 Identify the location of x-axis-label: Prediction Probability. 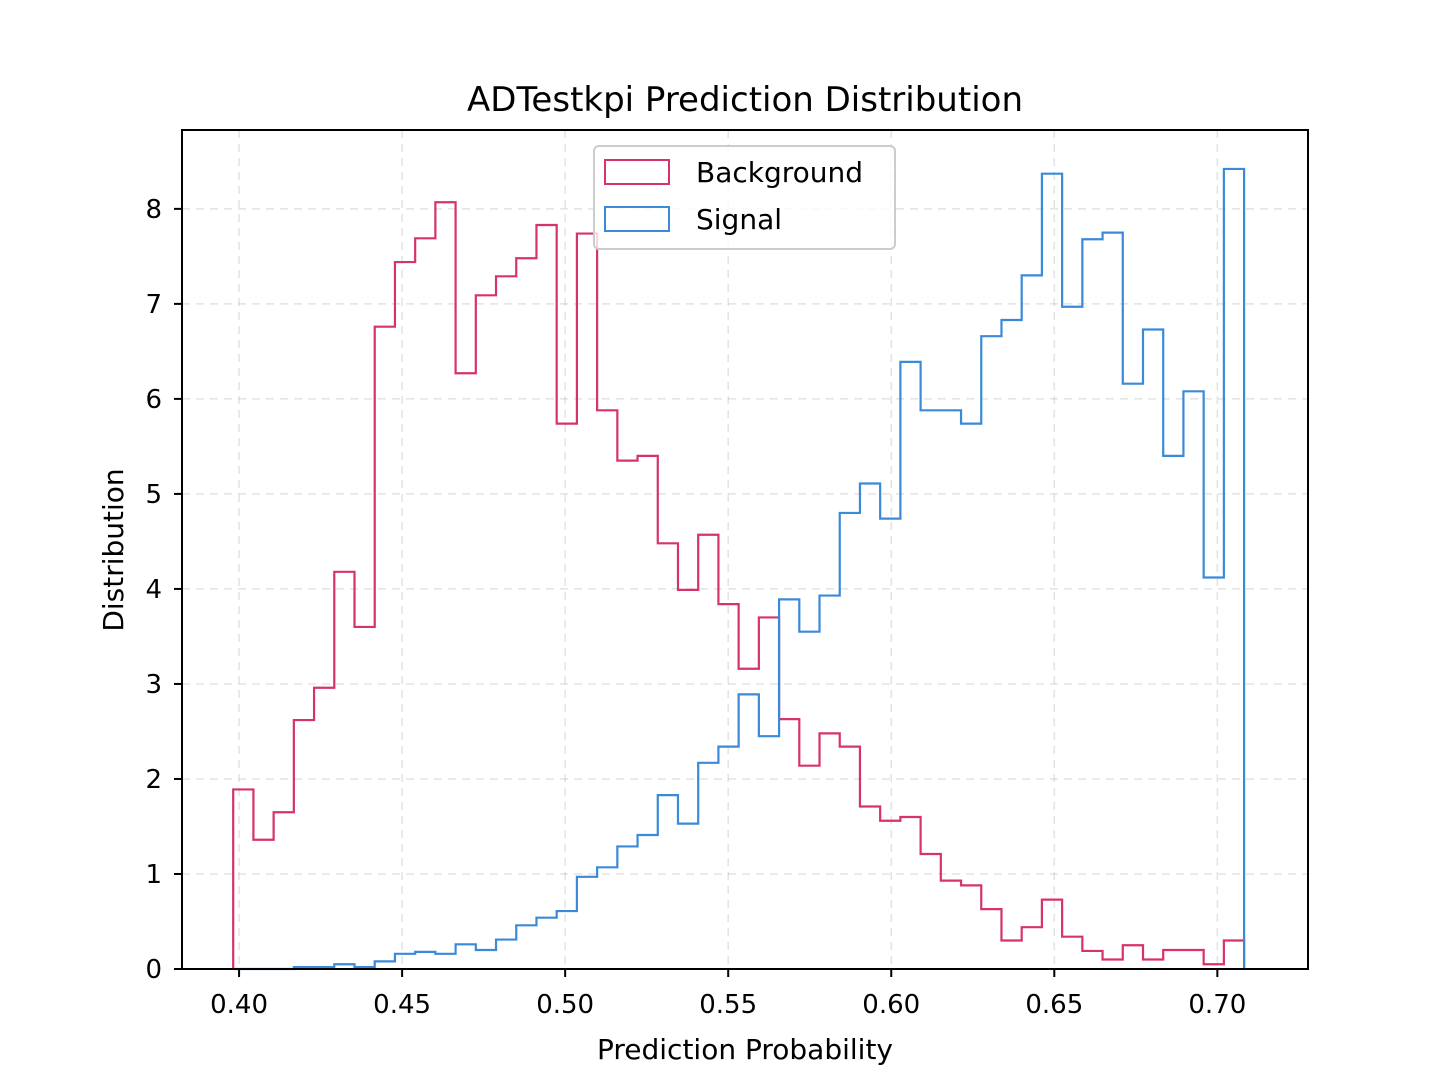
(745, 1049).